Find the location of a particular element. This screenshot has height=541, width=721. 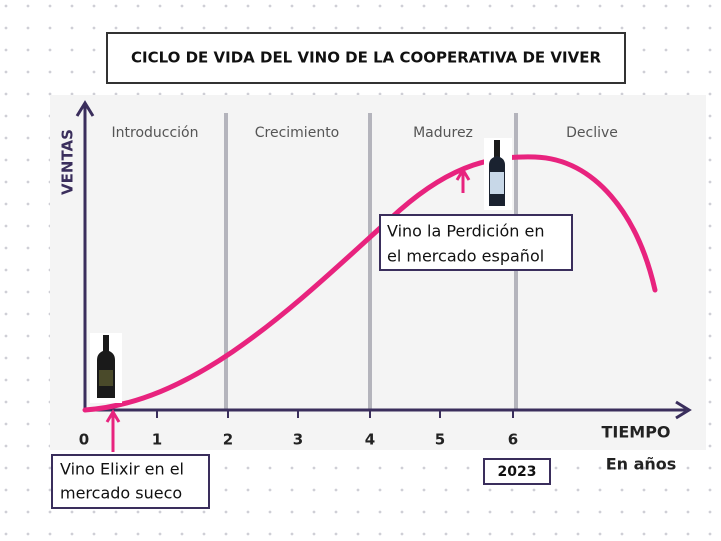

year-label: 2023 is located at coordinates (517, 472).